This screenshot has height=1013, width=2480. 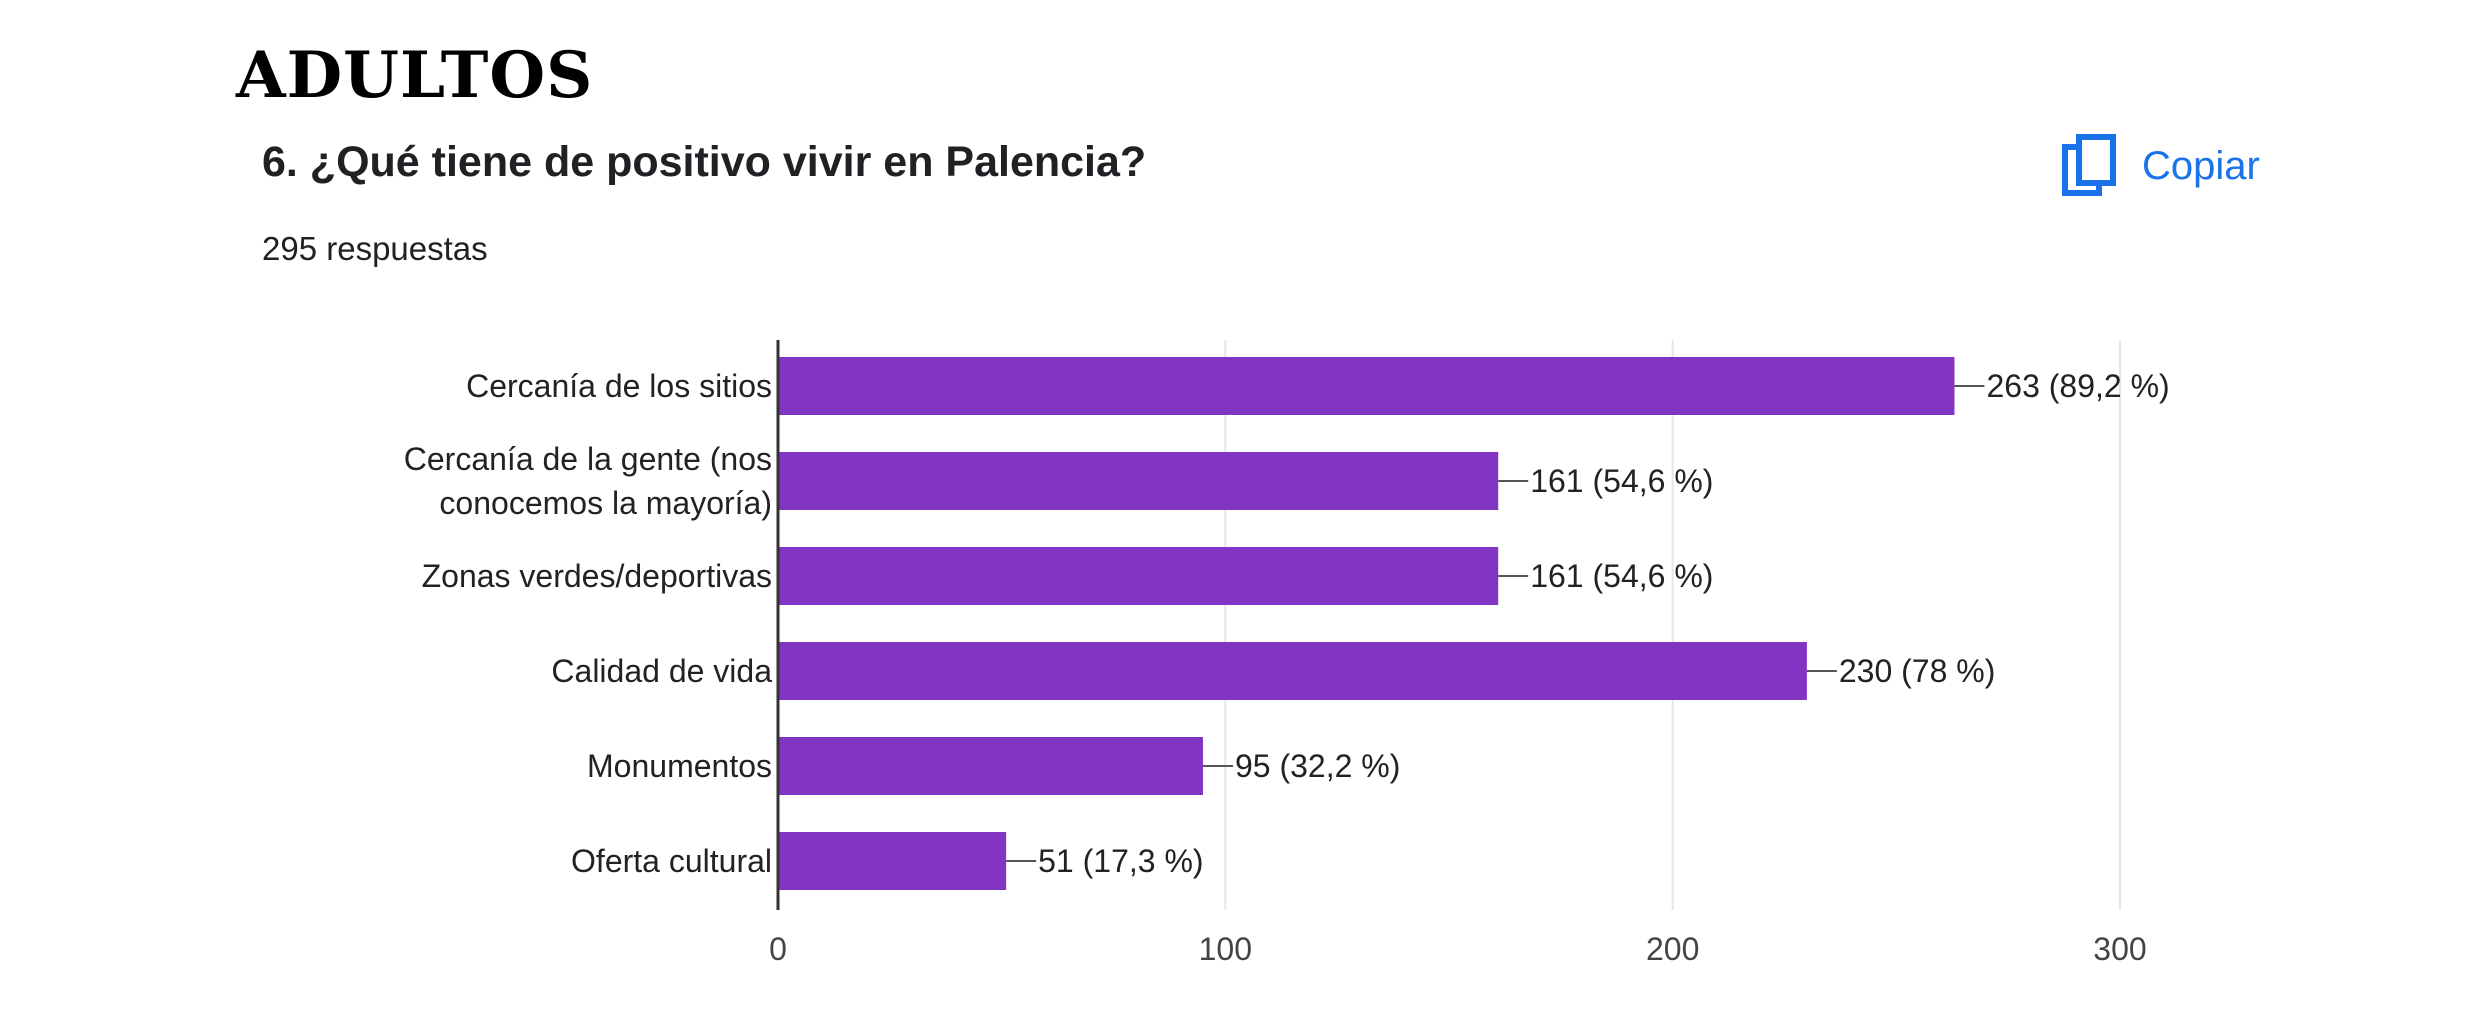 What do you see at coordinates (2119, 949) in the screenshot?
I see `x-tick-label: 300` at bounding box center [2119, 949].